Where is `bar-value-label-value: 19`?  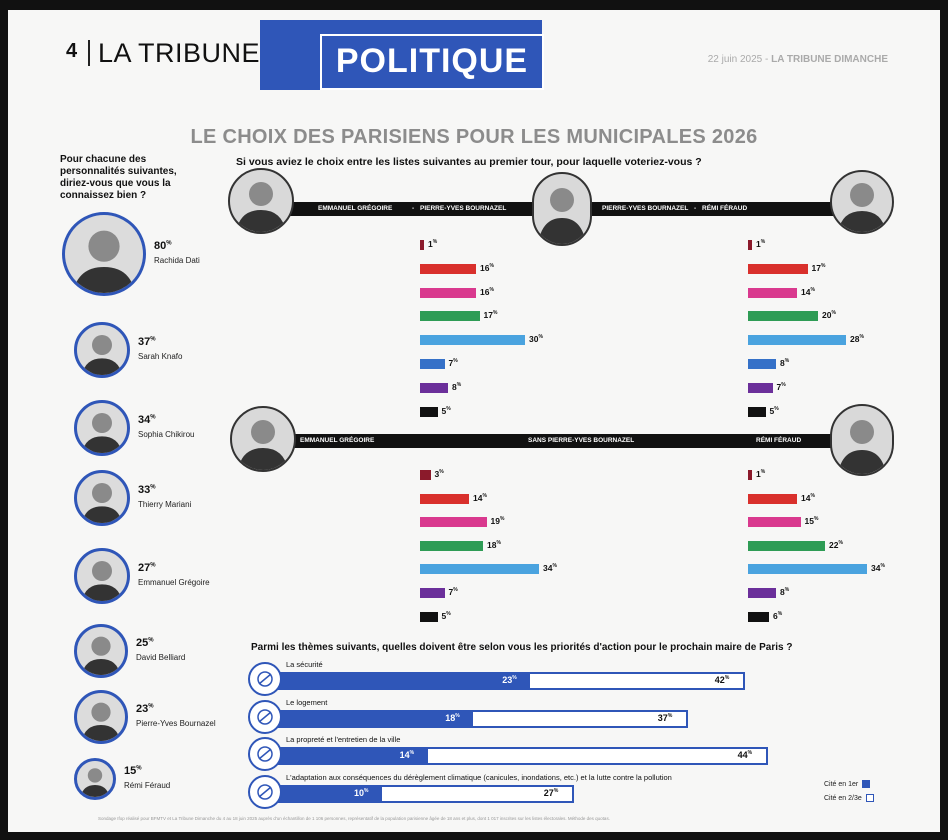
bar-value-label-value: 19 is located at coordinates (495, 521).